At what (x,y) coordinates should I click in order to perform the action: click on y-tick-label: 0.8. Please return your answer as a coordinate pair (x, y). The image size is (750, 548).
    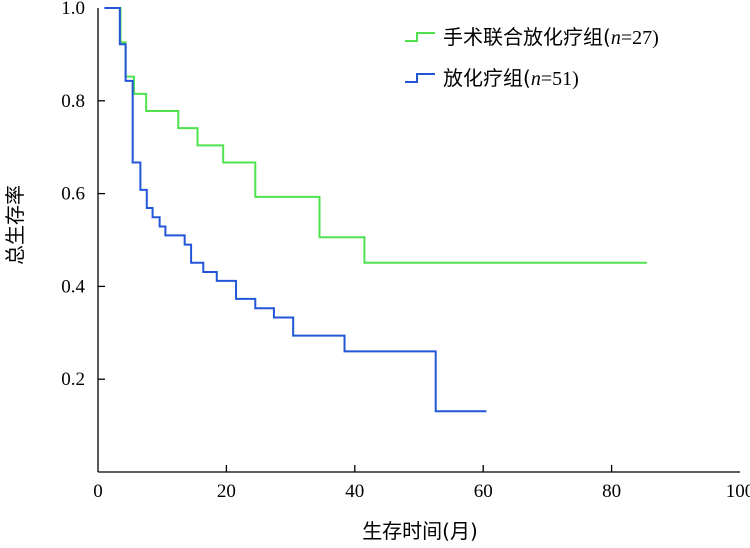
    Looking at the image, I should click on (73, 101).